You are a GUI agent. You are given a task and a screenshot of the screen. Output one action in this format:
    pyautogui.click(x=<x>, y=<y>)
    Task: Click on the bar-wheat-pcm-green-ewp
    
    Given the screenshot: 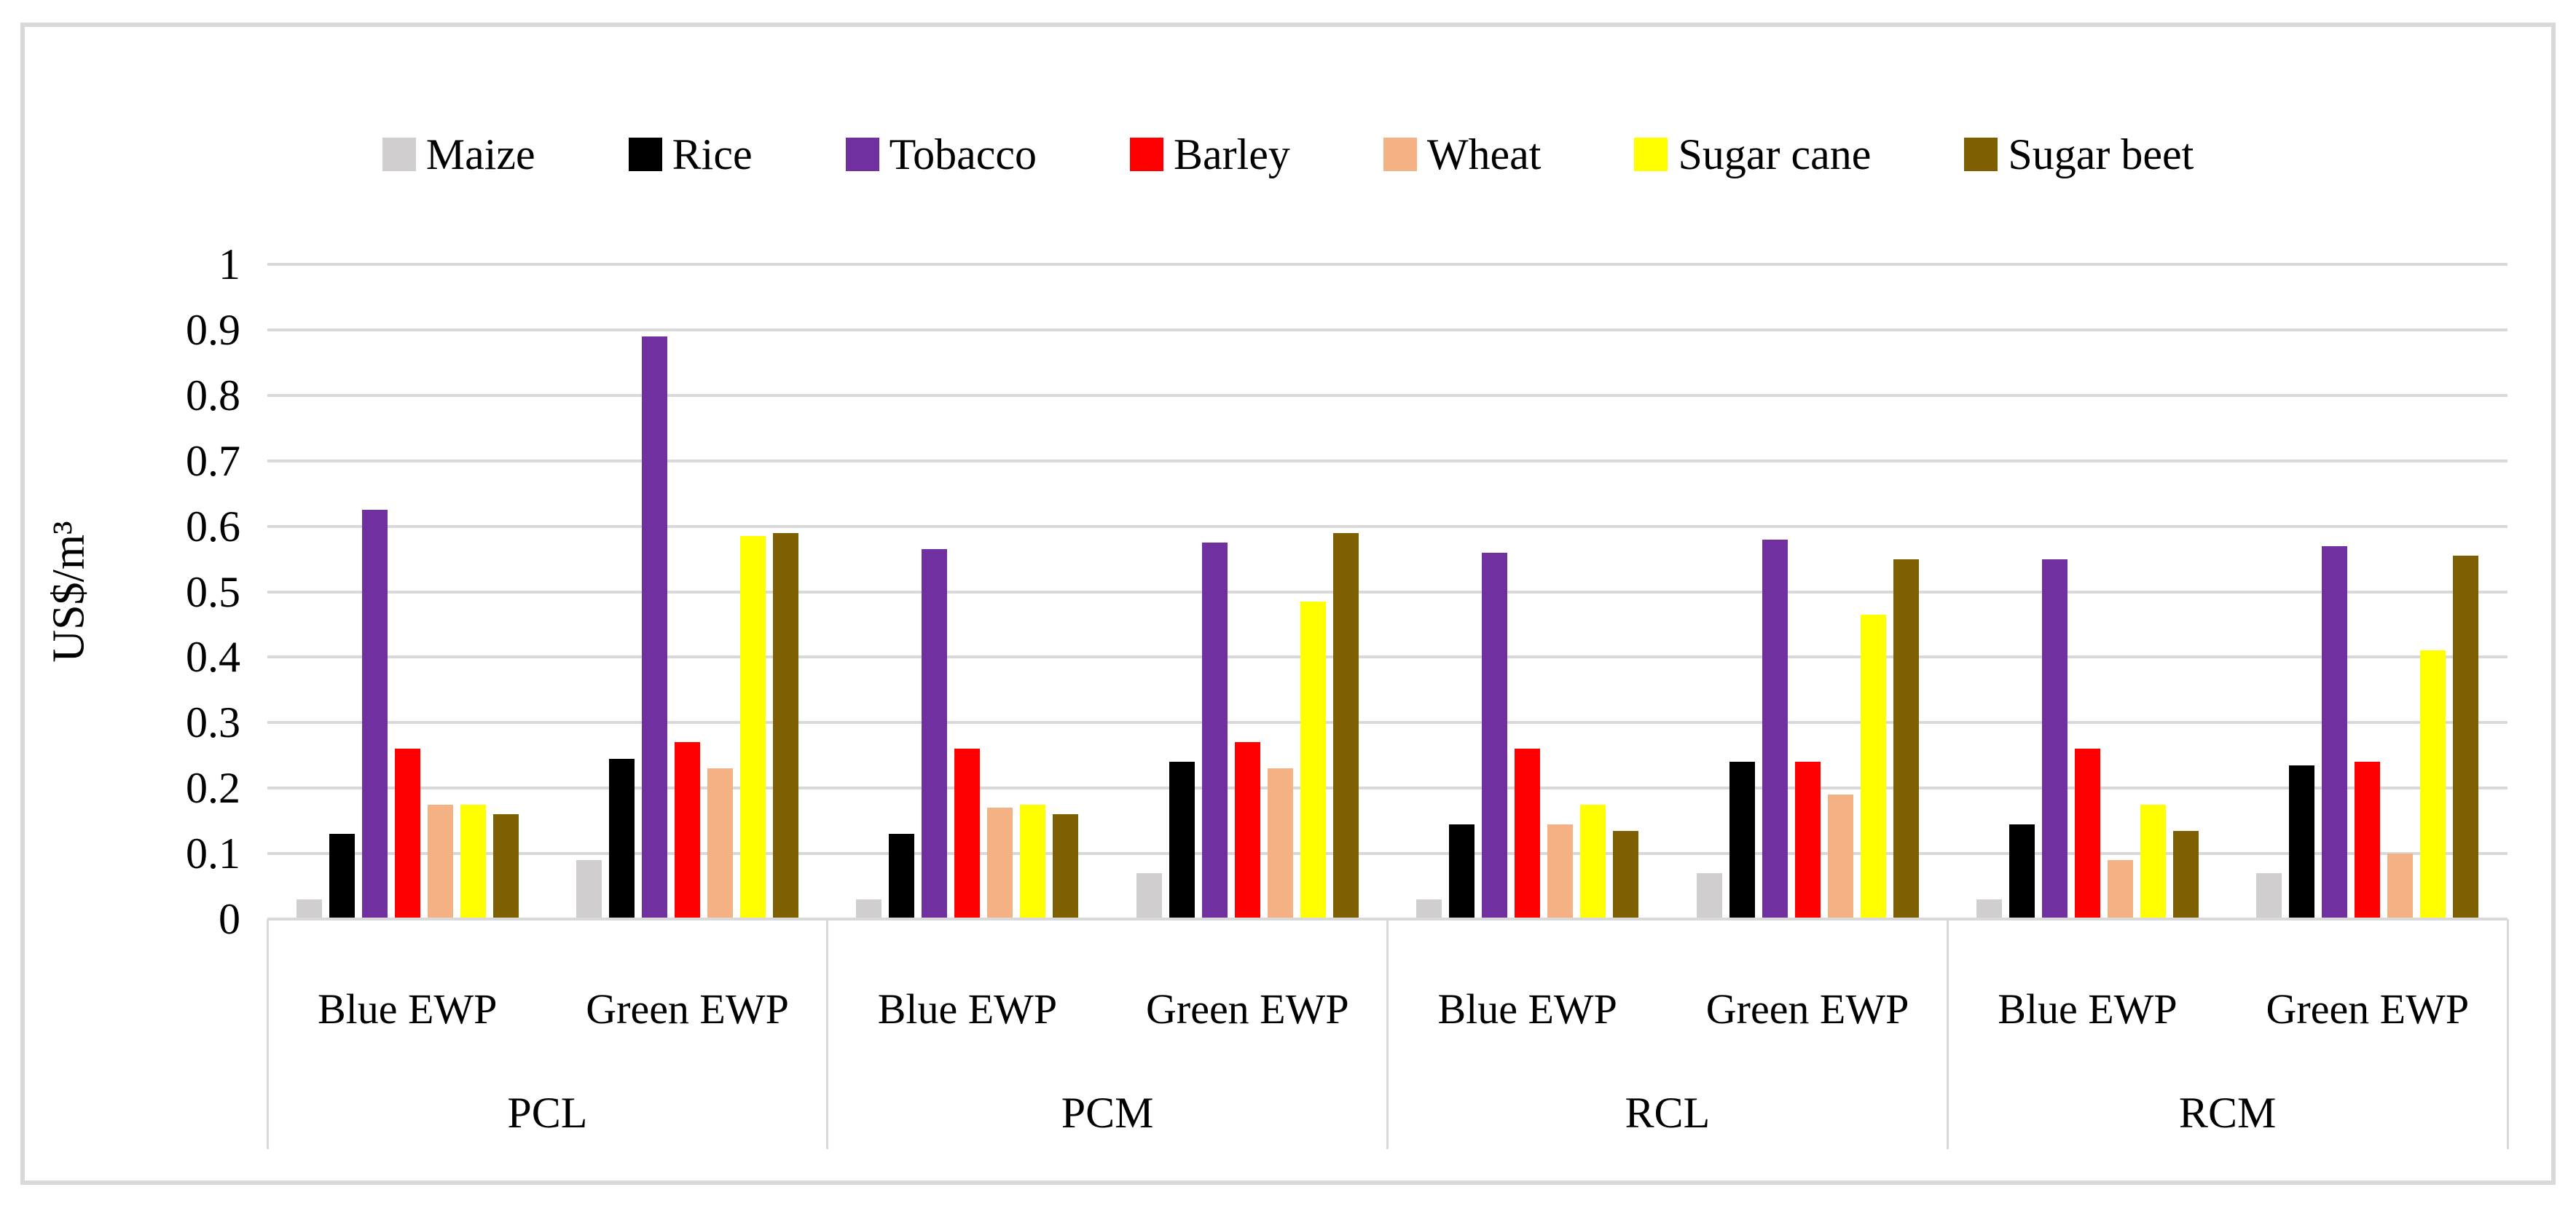 What is the action you would take?
    pyautogui.click(x=1280, y=844)
    